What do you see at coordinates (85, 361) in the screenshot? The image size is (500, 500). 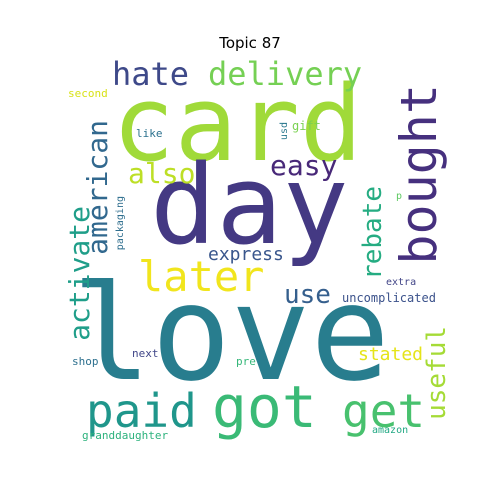 I see `word-shop: shop` at bounding box center [85, 361].